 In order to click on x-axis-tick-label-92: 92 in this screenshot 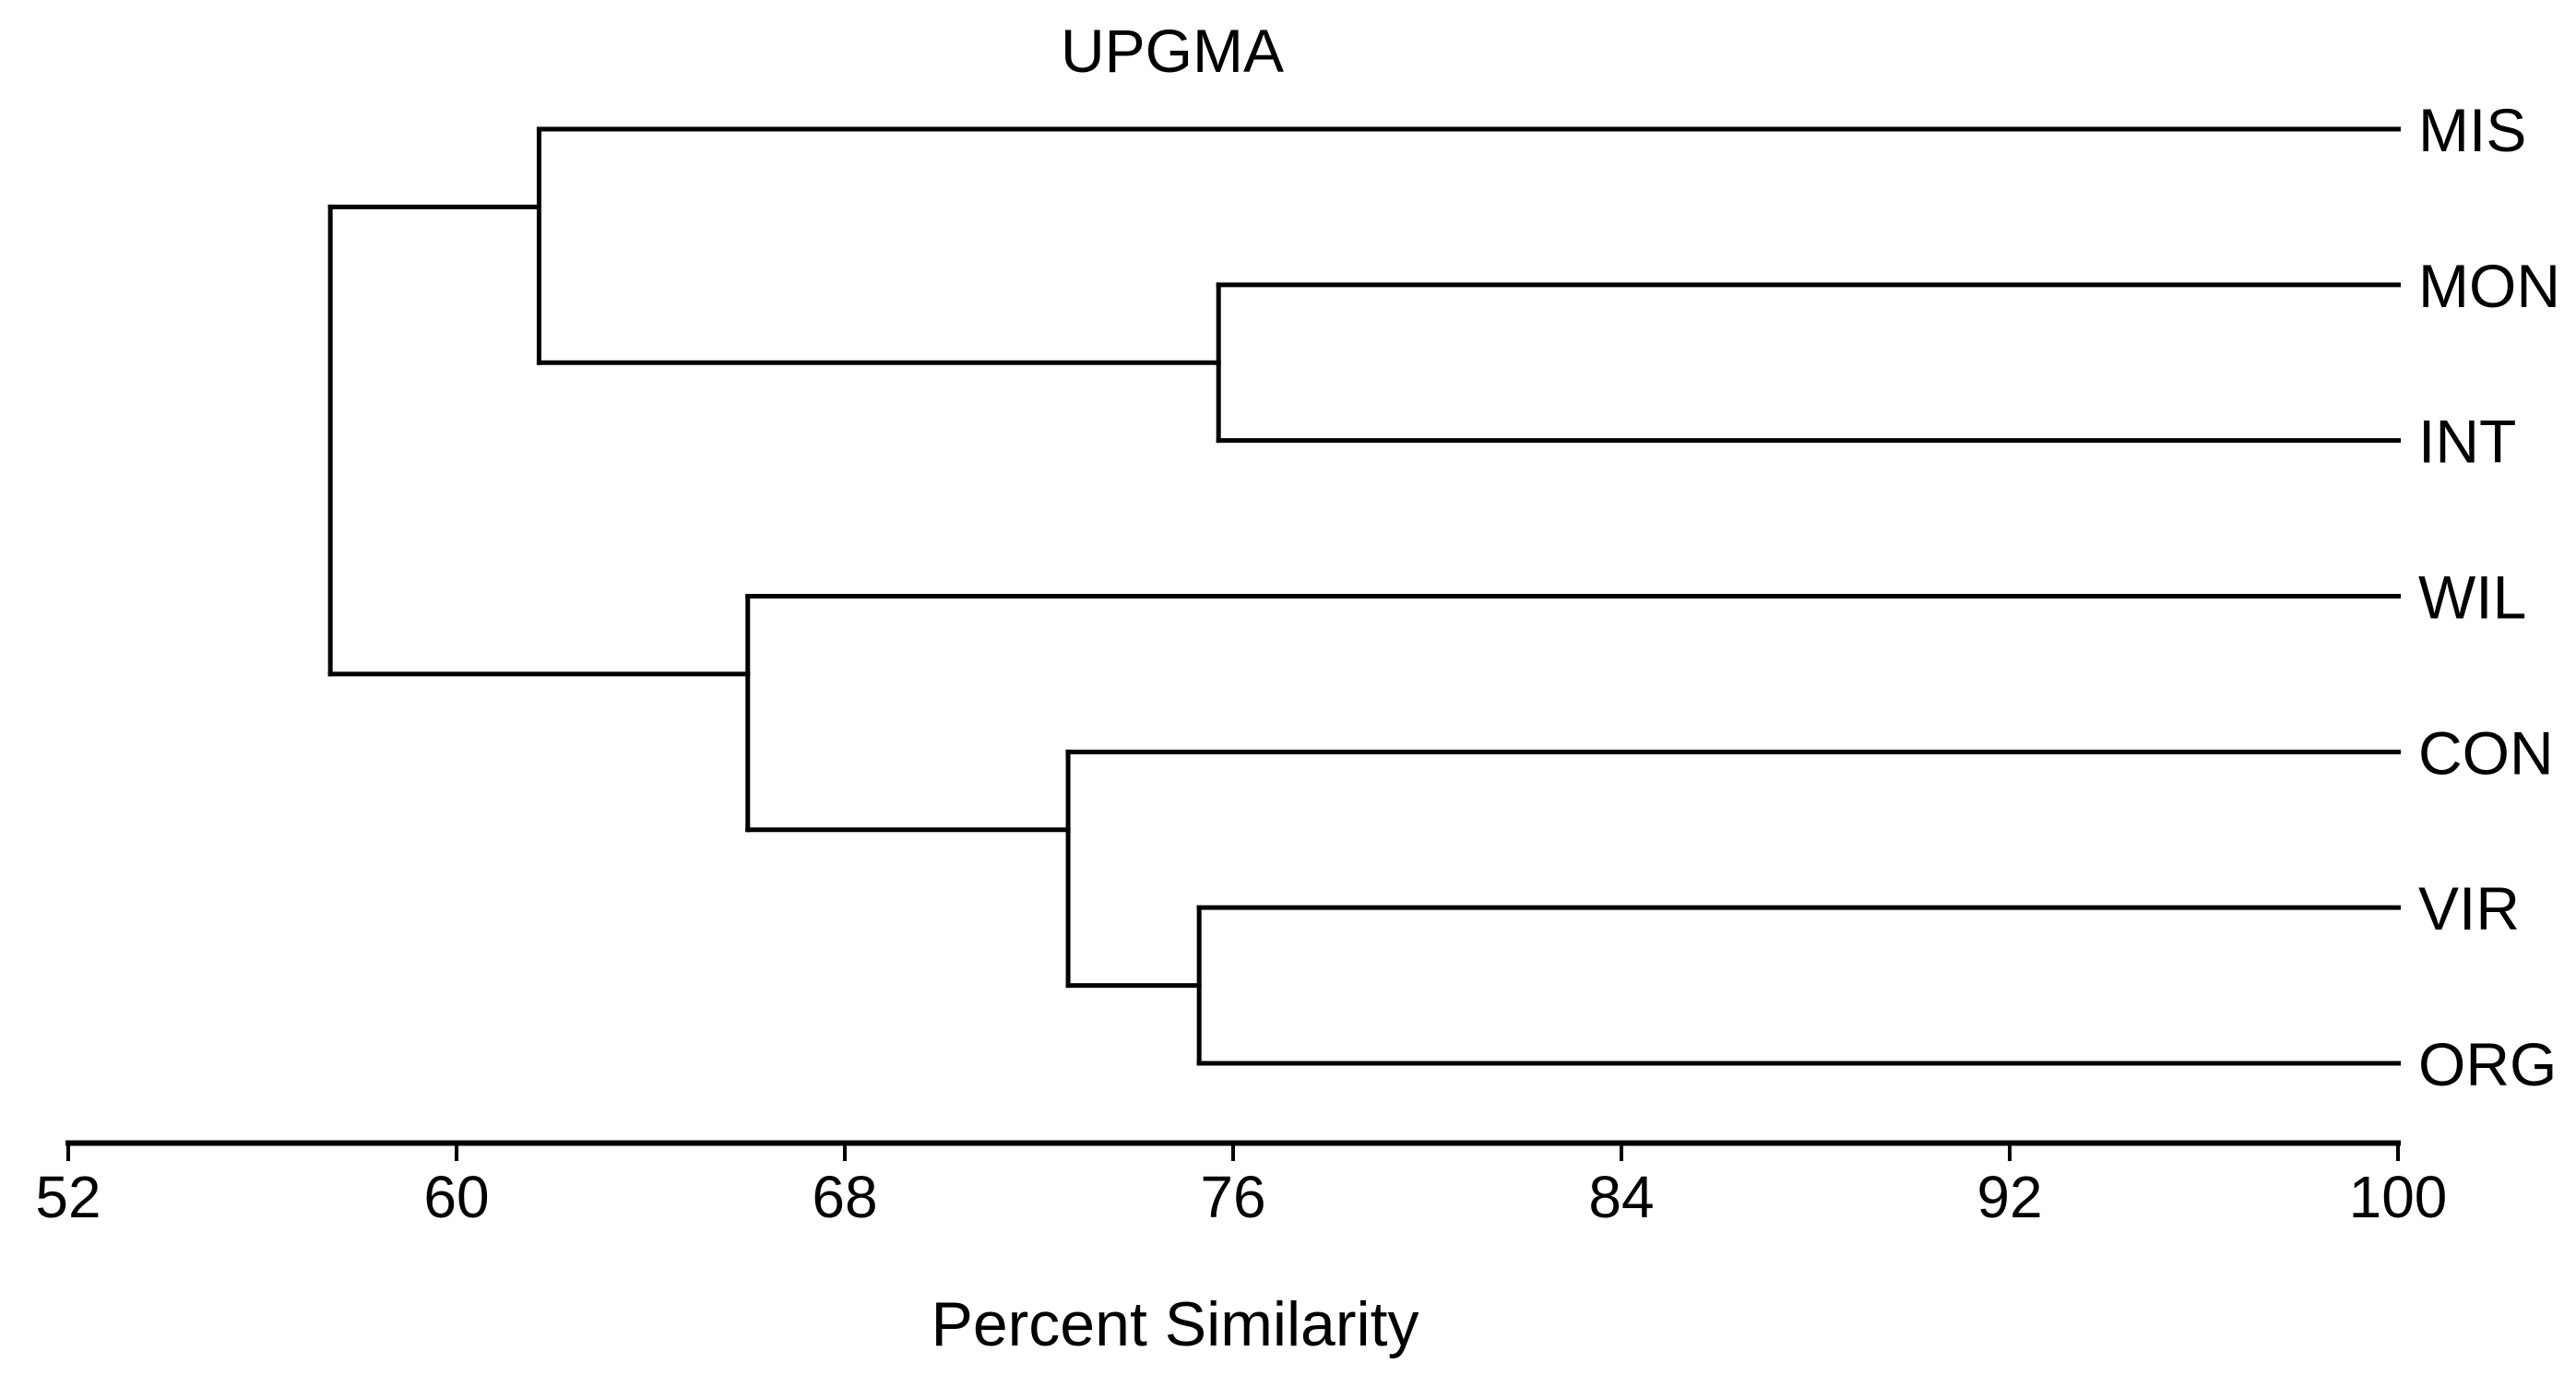, I will do `click(2010, 1197)`.